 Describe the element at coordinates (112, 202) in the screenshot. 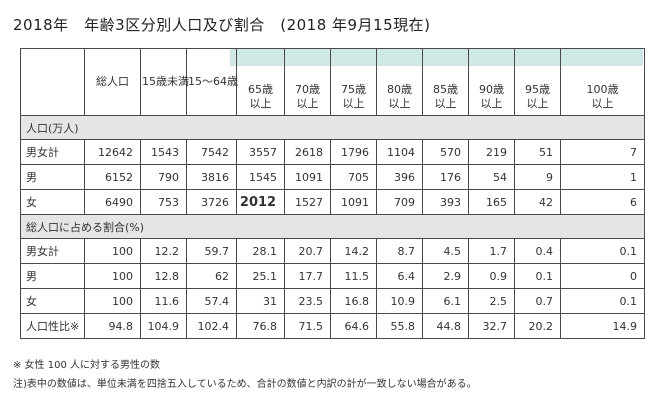

I see `table-cell: 6490` at that location.